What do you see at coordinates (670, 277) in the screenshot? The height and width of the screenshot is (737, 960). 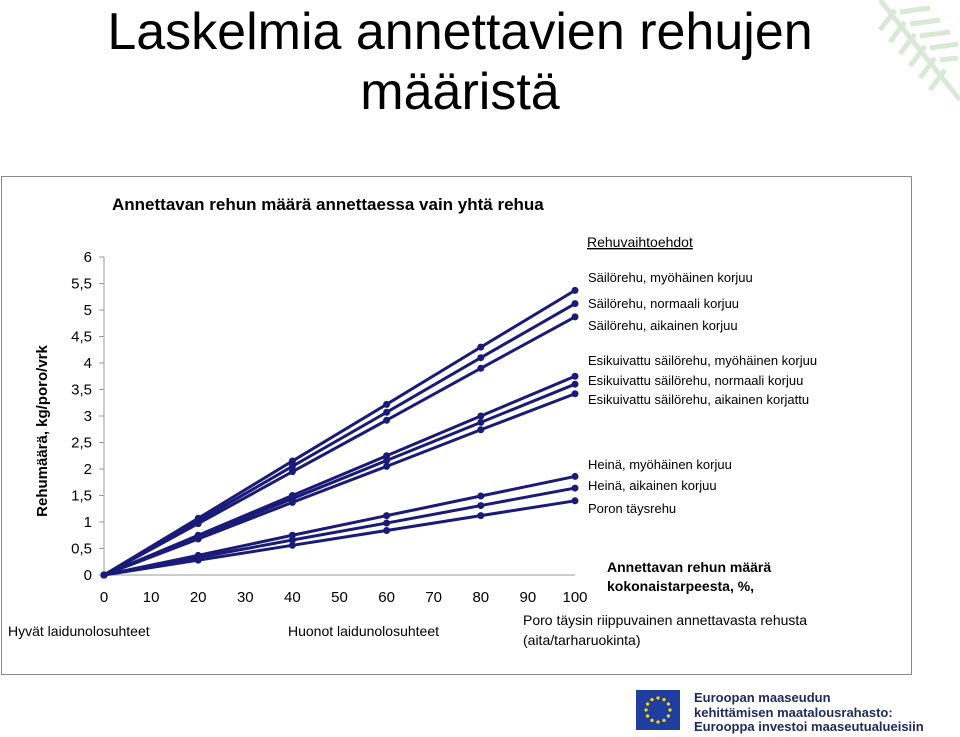 I see `legend-item: Säilörehu, myöhäinen korjuu` at bounding box center [670, 277].